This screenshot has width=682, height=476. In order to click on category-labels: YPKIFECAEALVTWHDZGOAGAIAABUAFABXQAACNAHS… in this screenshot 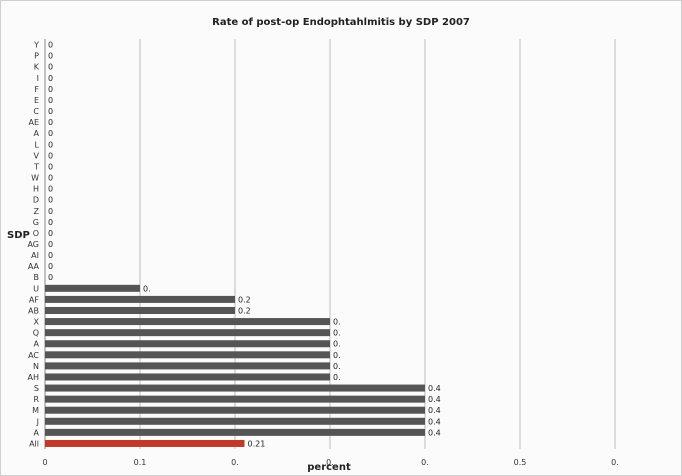, I will do `click(33, 245)`.